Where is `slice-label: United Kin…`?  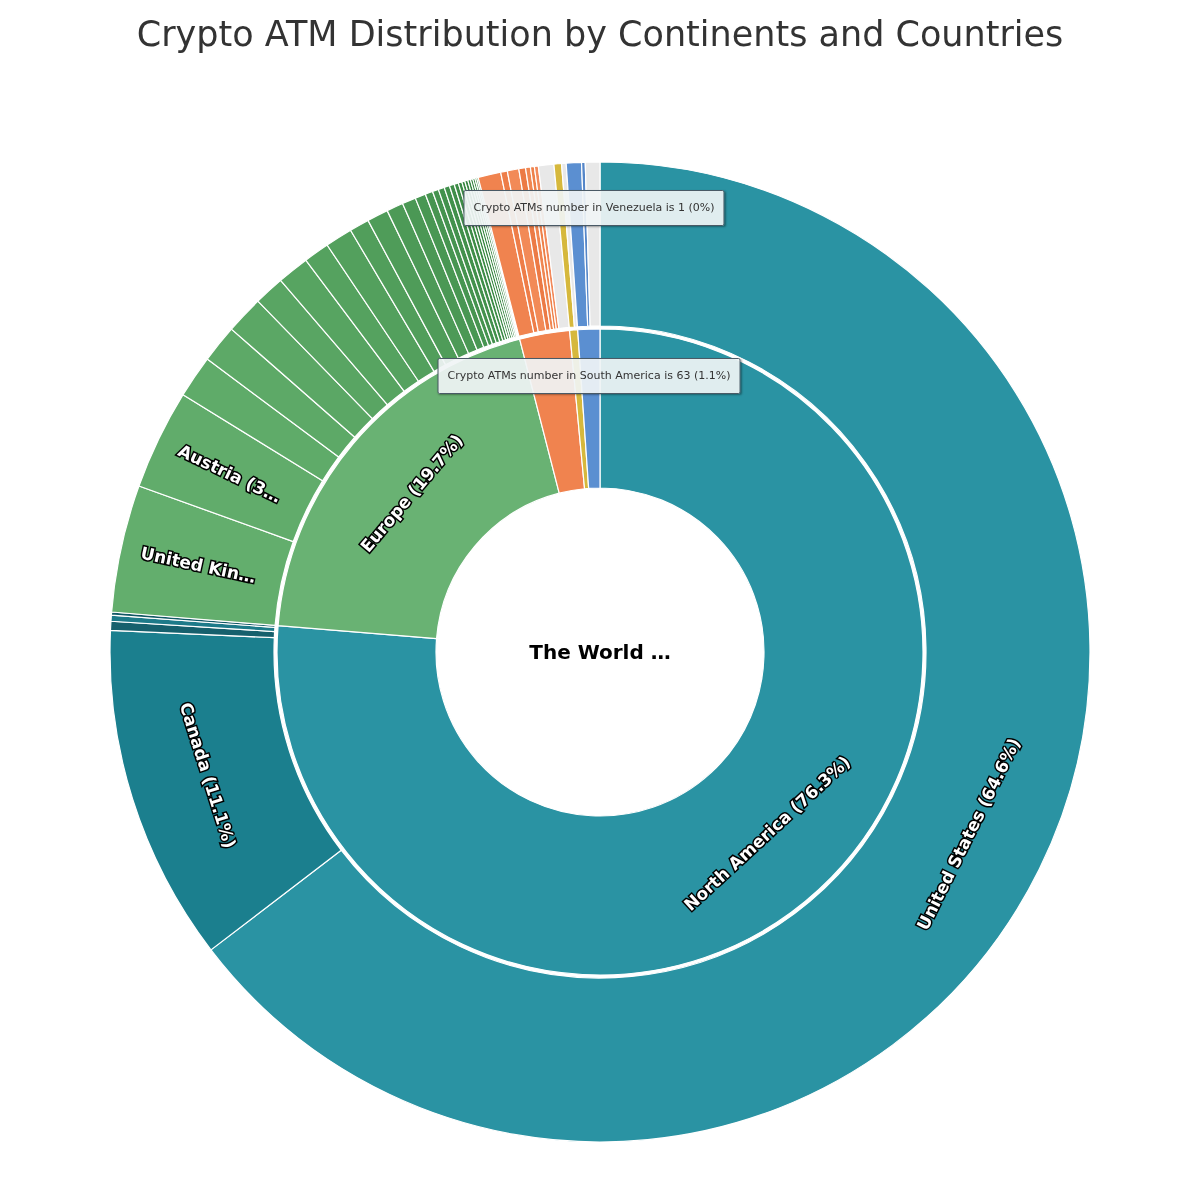 slice-label: United Kin… is located at coordinates (198, 565).